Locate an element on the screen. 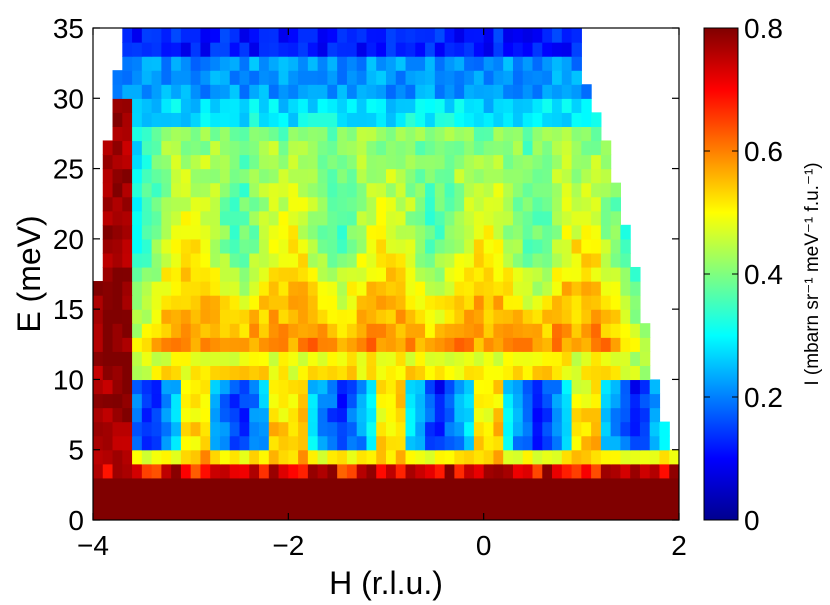  y-axis-label: E (meV) is located at coordinates (29, 273).